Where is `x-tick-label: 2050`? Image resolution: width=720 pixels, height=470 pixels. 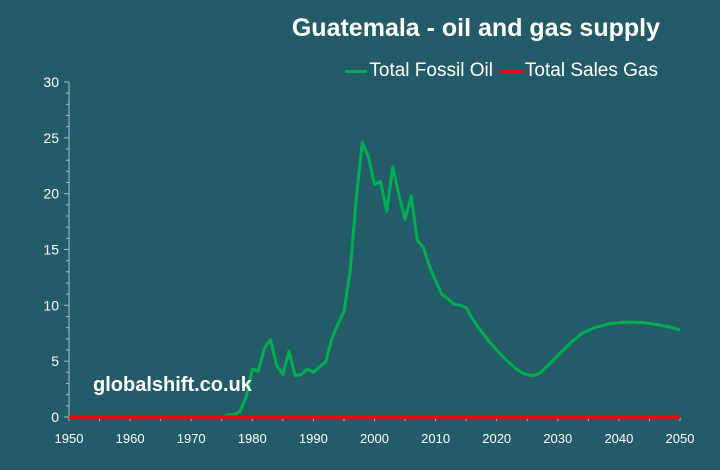 x-tick-label: 2050 is located at coordinates (680, 438).